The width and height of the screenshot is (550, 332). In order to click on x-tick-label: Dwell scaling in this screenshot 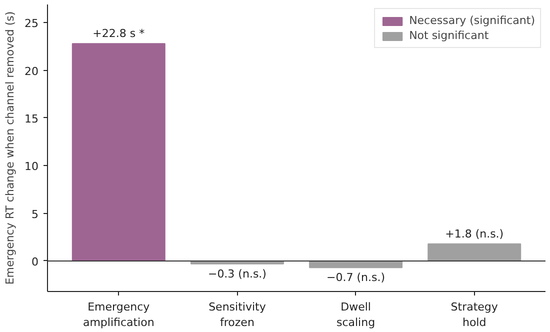, I will do `click(356, 315)`.